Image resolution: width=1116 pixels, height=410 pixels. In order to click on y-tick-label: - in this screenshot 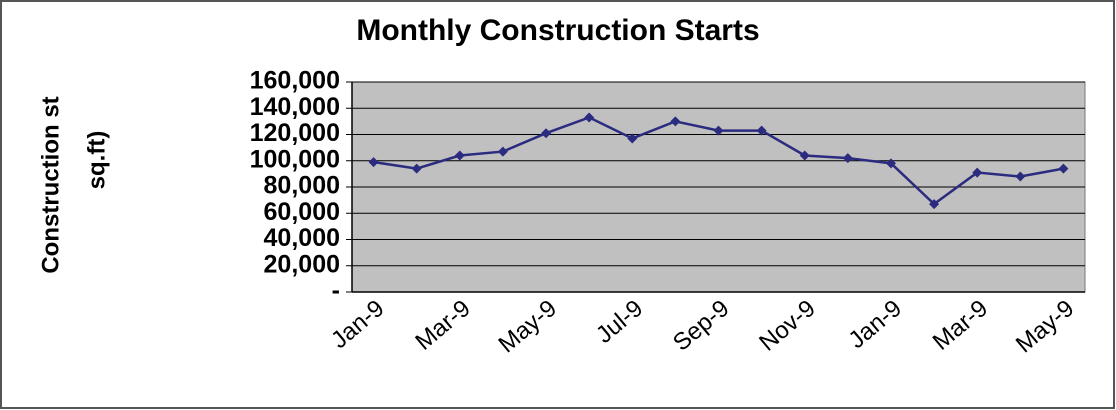, I will do `click(336, 291)`.